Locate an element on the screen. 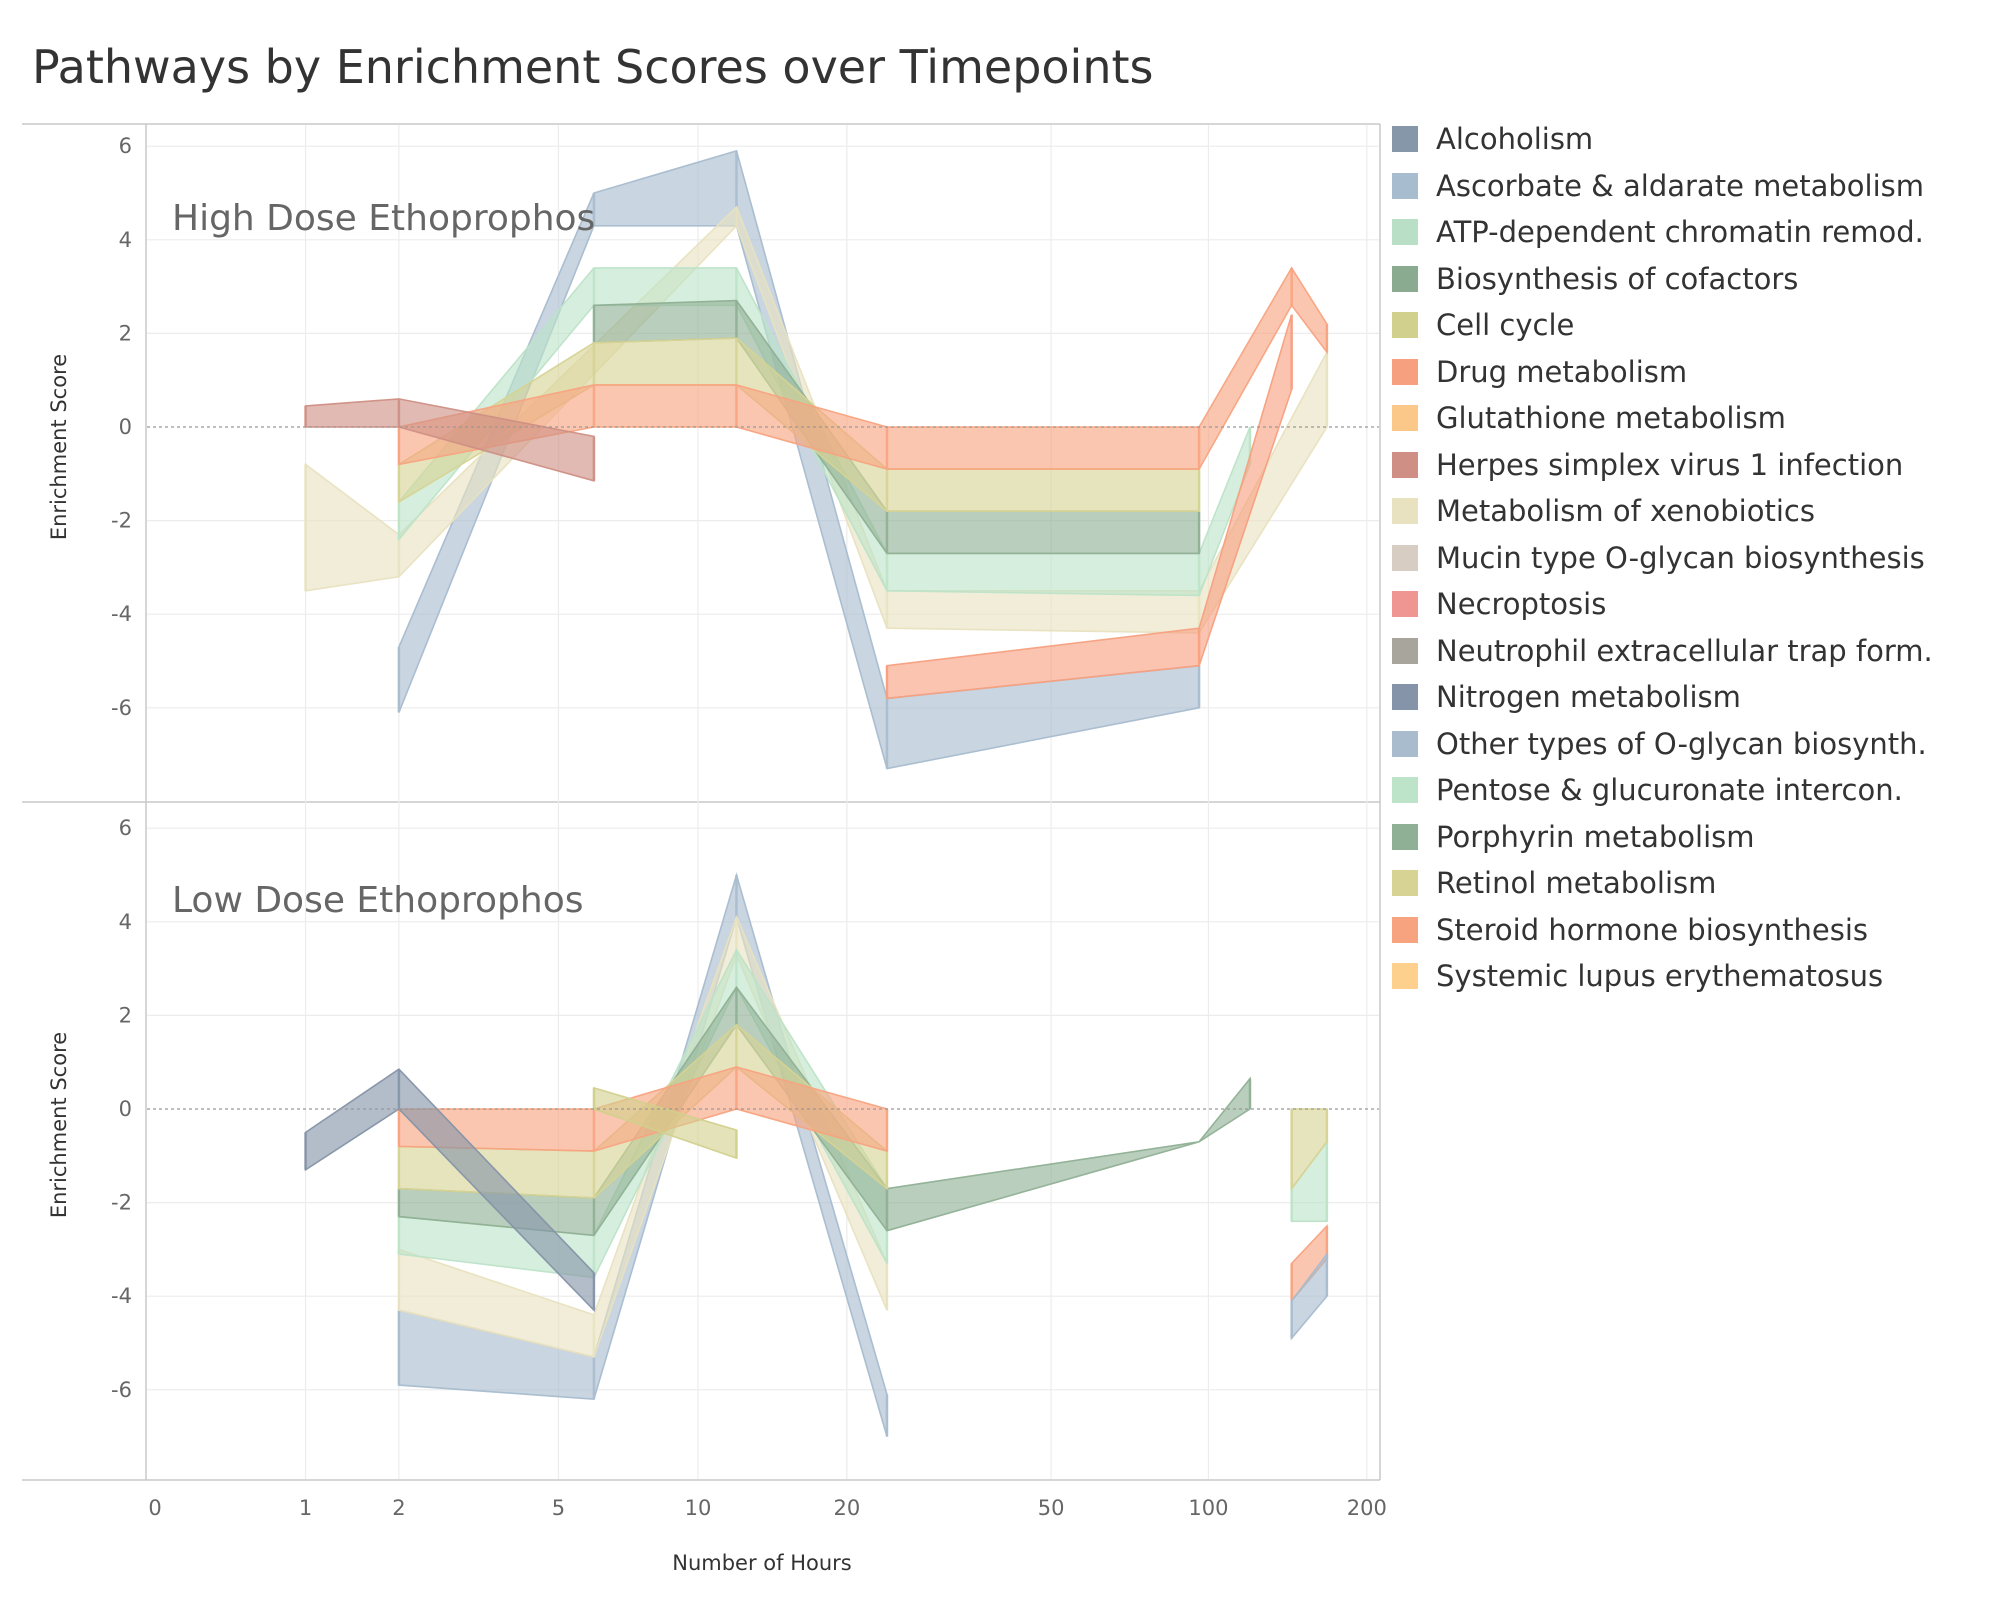 Image resolution: width=1998 pixels, height=1598 pixels. legend-item: Alcoholism is located at coordinates (1692, 139).